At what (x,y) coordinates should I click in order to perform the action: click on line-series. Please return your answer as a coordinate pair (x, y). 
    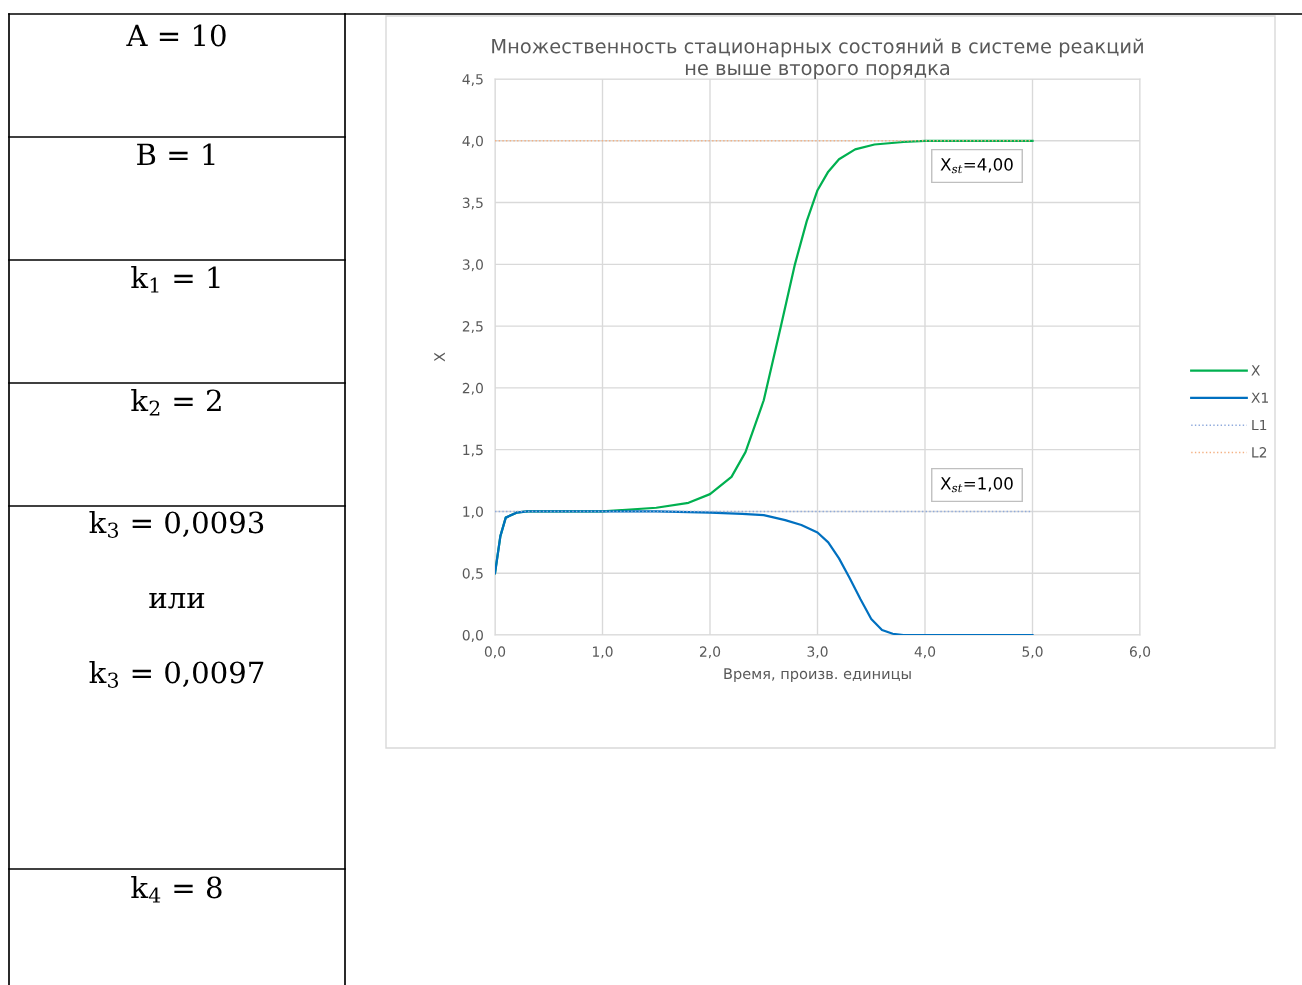
    Looking at the image, I should click on (764, 572).